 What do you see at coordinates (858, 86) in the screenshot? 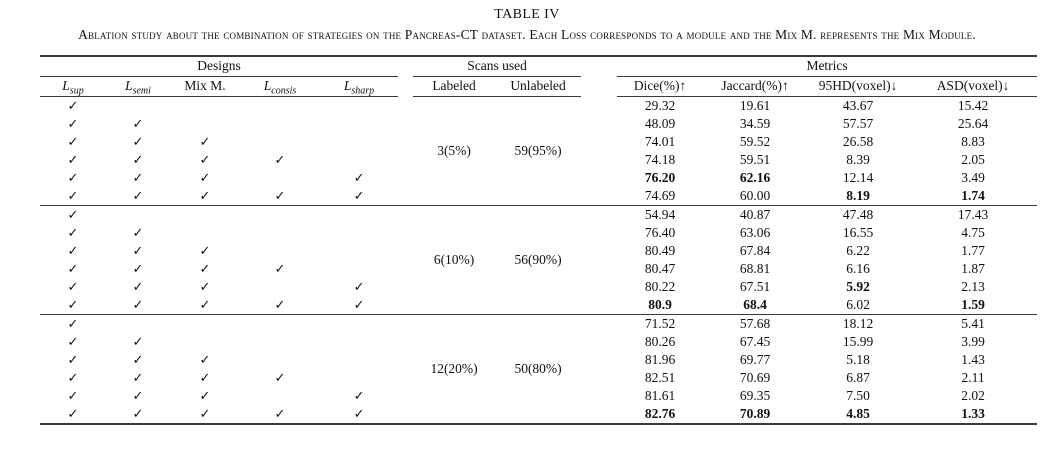
I see `col-header-metric-2: 95HD(voxel)↓` at bounding box center [858, 86].